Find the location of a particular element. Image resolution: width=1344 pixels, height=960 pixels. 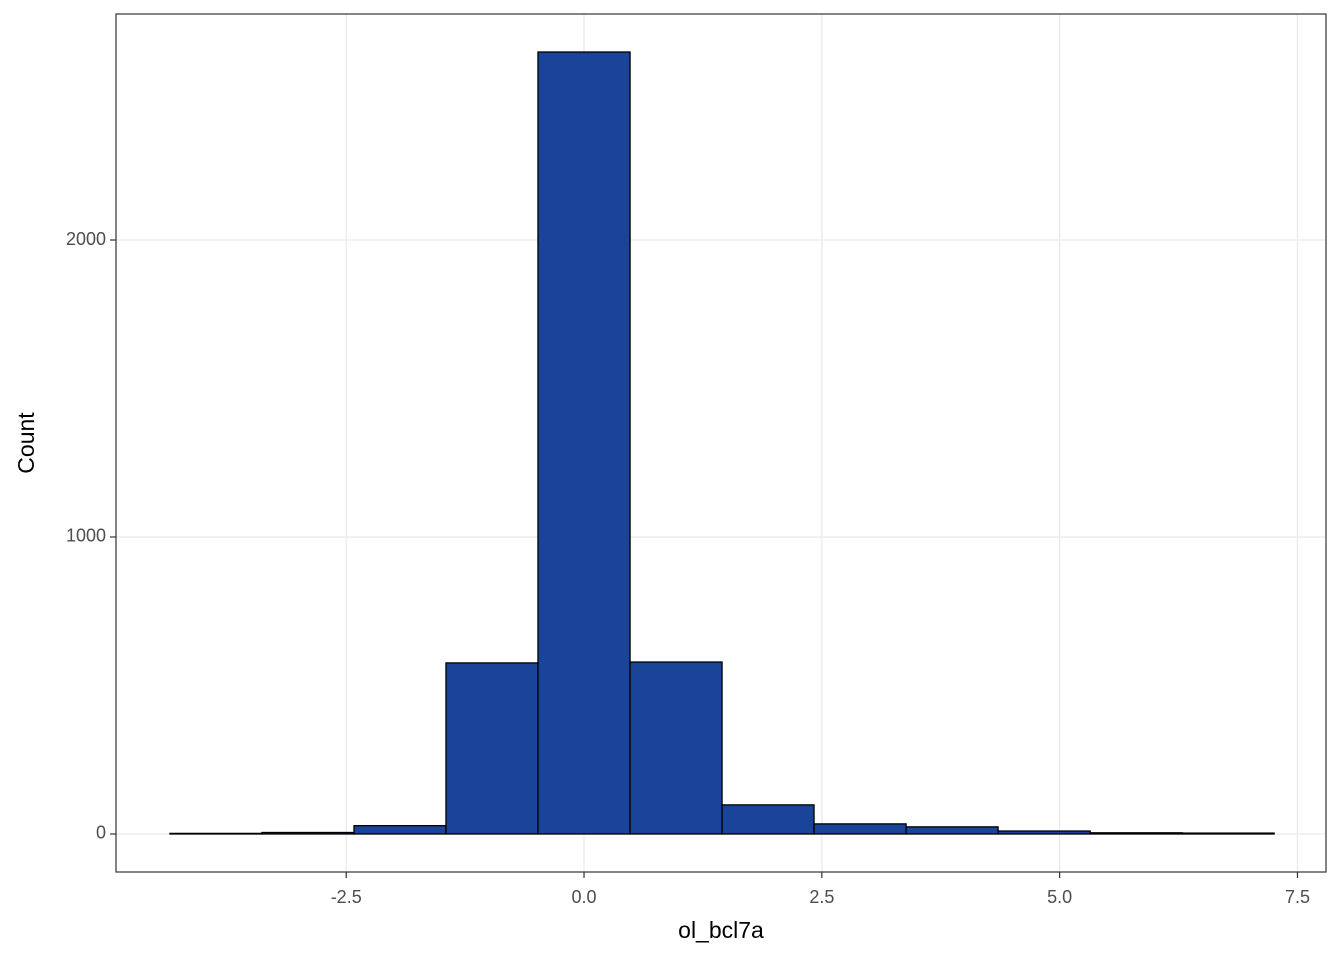

x-axis-title: ol_bcl7a is located at coordinates (721, 930).